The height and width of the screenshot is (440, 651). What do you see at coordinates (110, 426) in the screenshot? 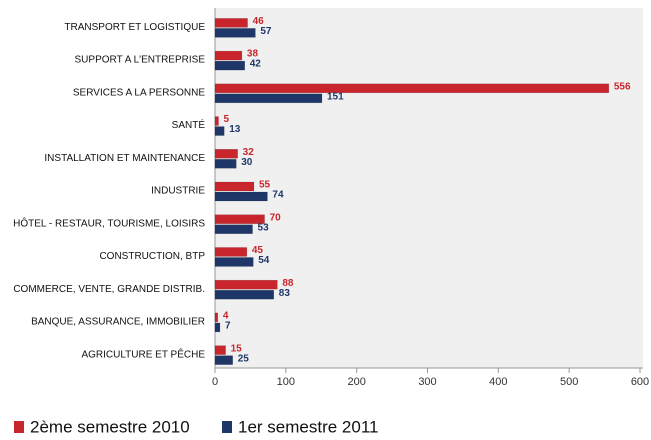
I see `legend-label: 2ème semestre 2010` at bounding box center [110, 426].